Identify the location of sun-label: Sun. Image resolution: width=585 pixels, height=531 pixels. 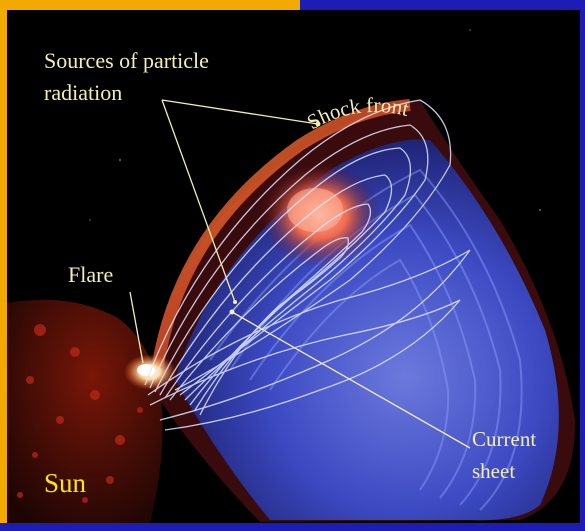
(65, 483).